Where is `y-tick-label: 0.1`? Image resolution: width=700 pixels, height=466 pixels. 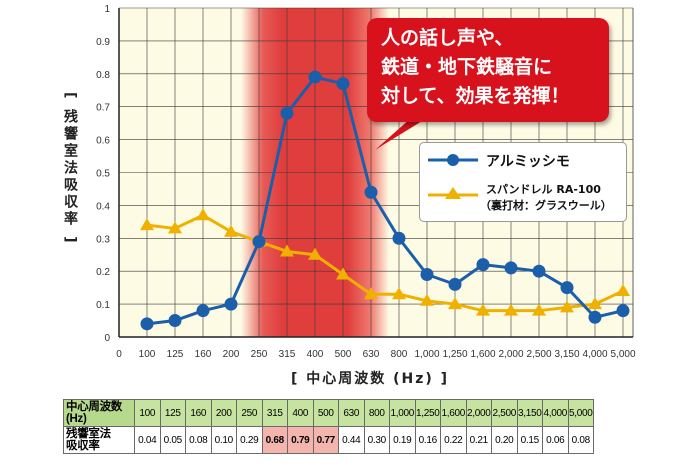
y-tick-label: 0.1 is located at coordinates (103, 305).